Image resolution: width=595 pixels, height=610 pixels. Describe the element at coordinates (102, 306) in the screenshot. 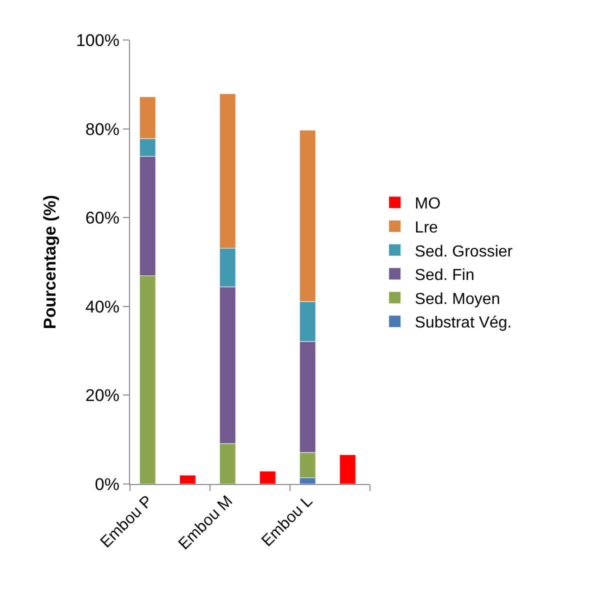

I see `y-tick-label: 40%` at that location.